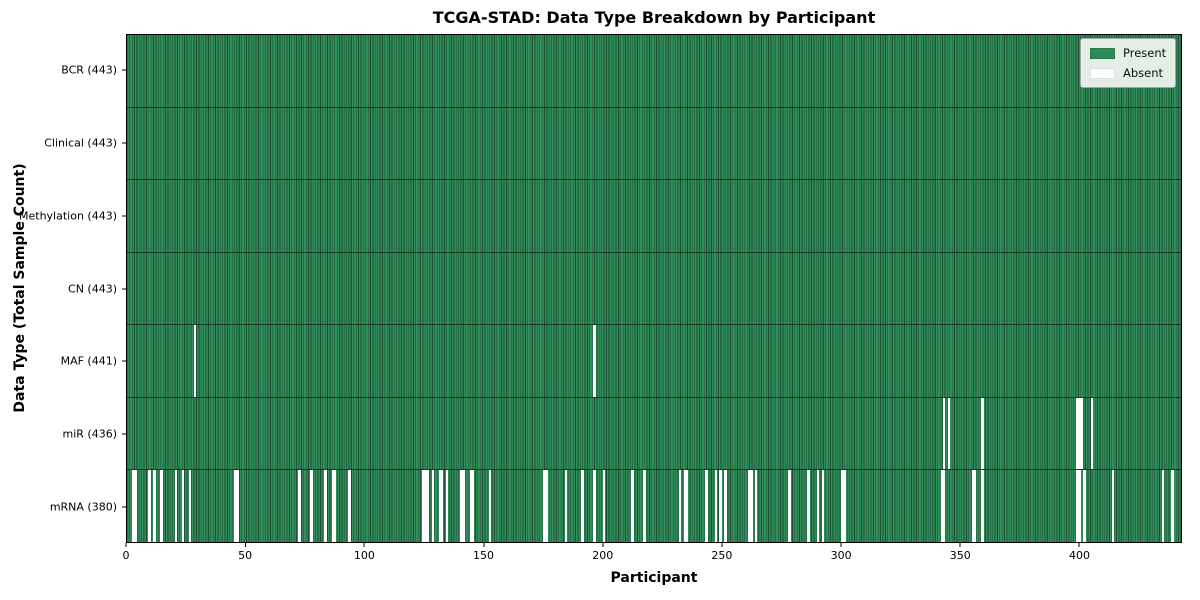 This screenshot has height=600, width=1200. I want to click on x-tick-200: 200, so click(602, 552).